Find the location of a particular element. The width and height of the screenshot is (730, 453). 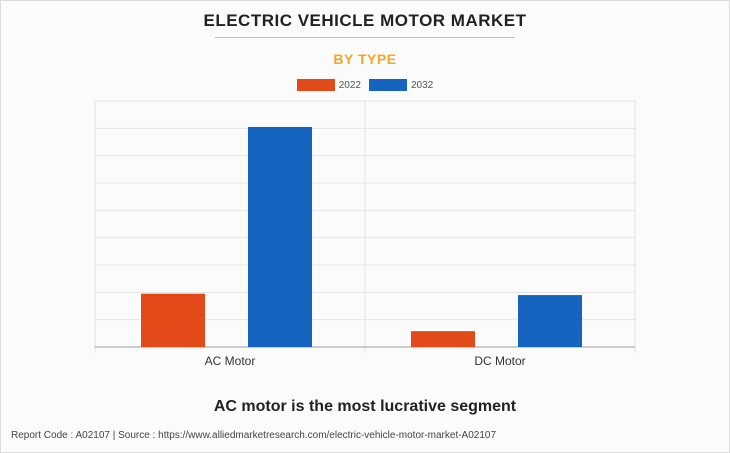

conclusion-text: AC motor is the most lucrative segment is located at coordinates (365, 406).